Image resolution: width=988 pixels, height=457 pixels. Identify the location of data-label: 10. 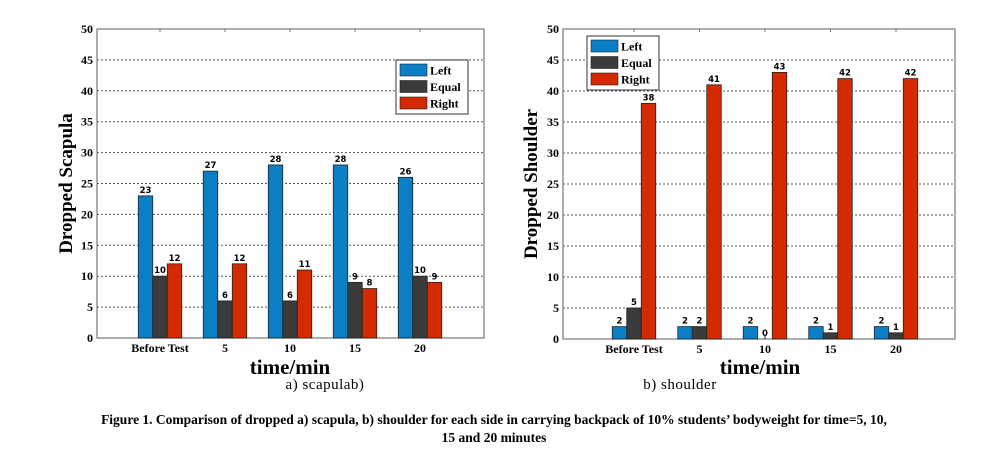
(420, 271).